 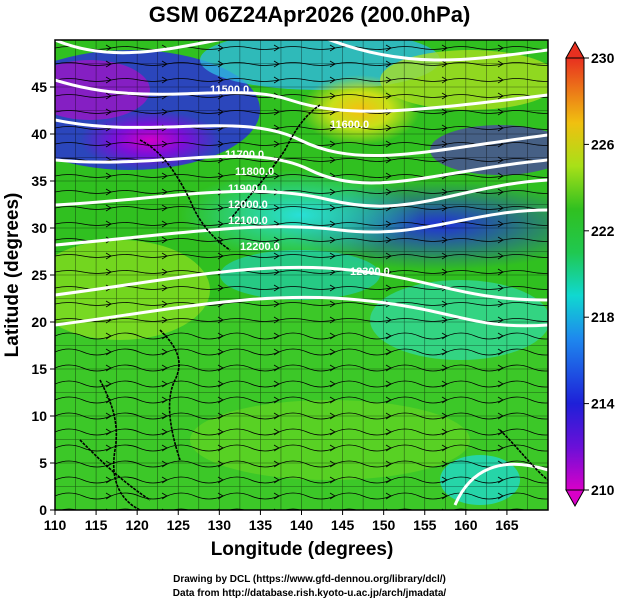 I want to click on x-tick-label: 140, so click(x=302, y=525).